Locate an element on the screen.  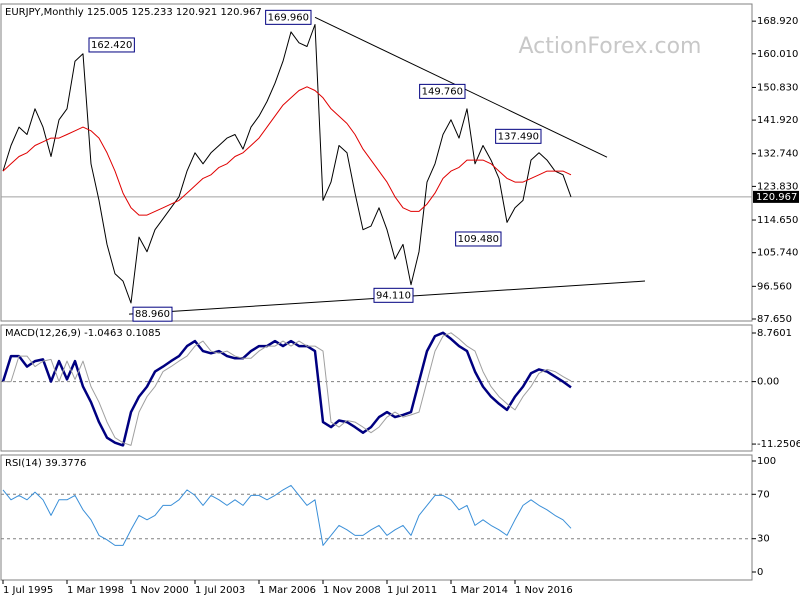
panel-title: MACD(12,26,9) -1.0463 0.1085 is located at coordinates (83, 333).